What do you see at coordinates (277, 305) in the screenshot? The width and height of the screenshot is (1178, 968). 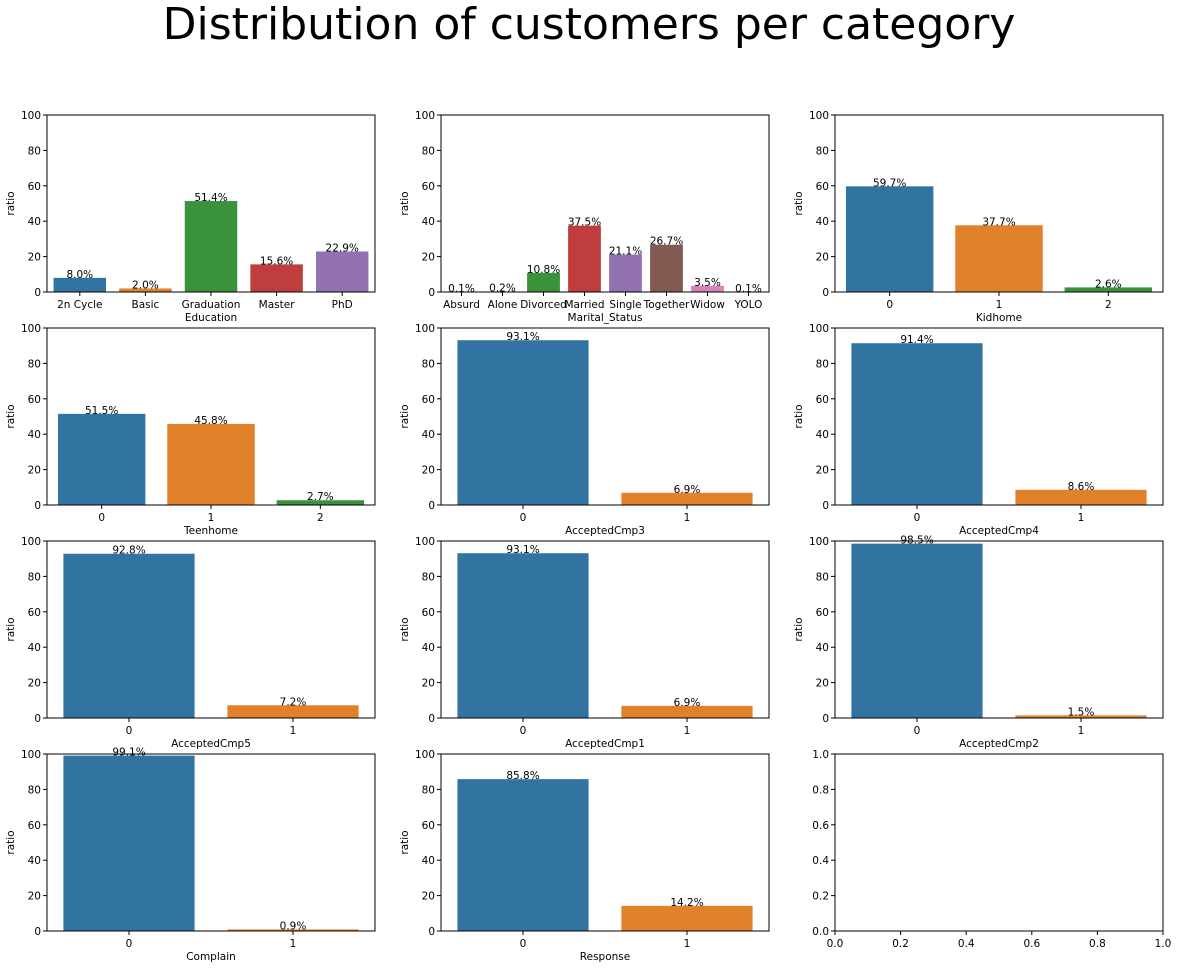 I see `x-tick-label: Master` at bounding box center [277, 305].